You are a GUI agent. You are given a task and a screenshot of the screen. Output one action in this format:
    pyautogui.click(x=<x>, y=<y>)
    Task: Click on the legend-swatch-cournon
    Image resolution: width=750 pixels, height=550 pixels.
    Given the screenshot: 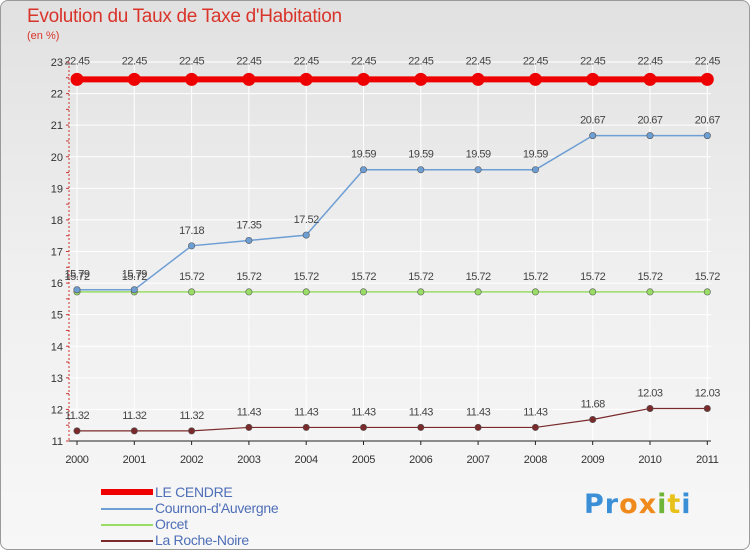 What is the action you would take?
    pyautogui.click(x=127, y=509)
    